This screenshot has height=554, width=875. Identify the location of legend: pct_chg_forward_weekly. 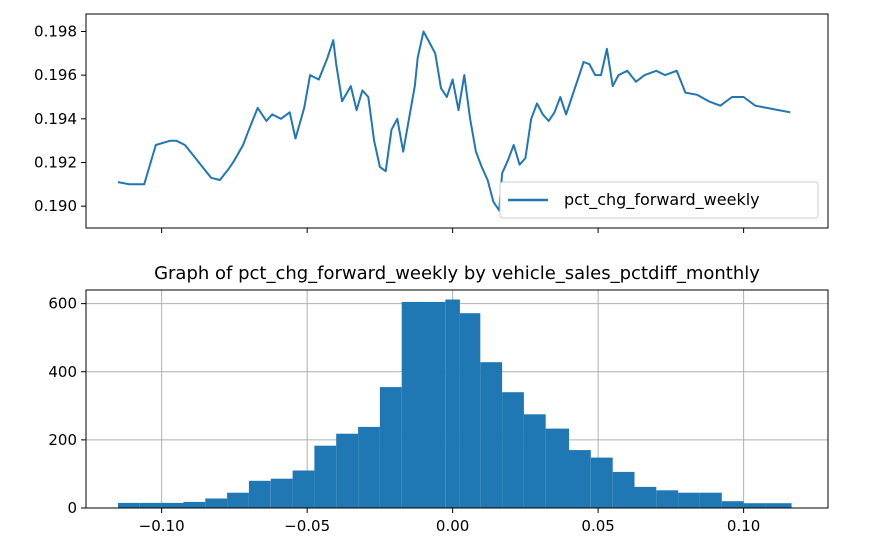
(659, 200).